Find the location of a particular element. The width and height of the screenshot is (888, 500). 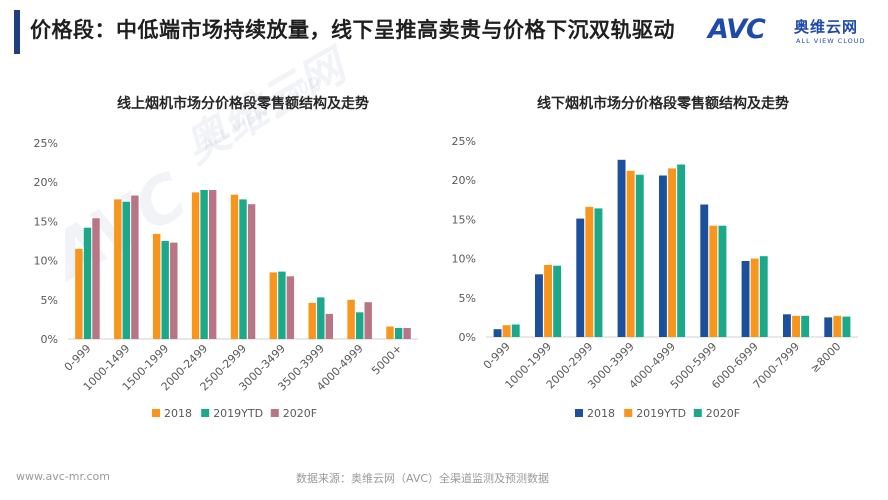

x-tick-label: ≥8000 is located at coordinates (826, 358).